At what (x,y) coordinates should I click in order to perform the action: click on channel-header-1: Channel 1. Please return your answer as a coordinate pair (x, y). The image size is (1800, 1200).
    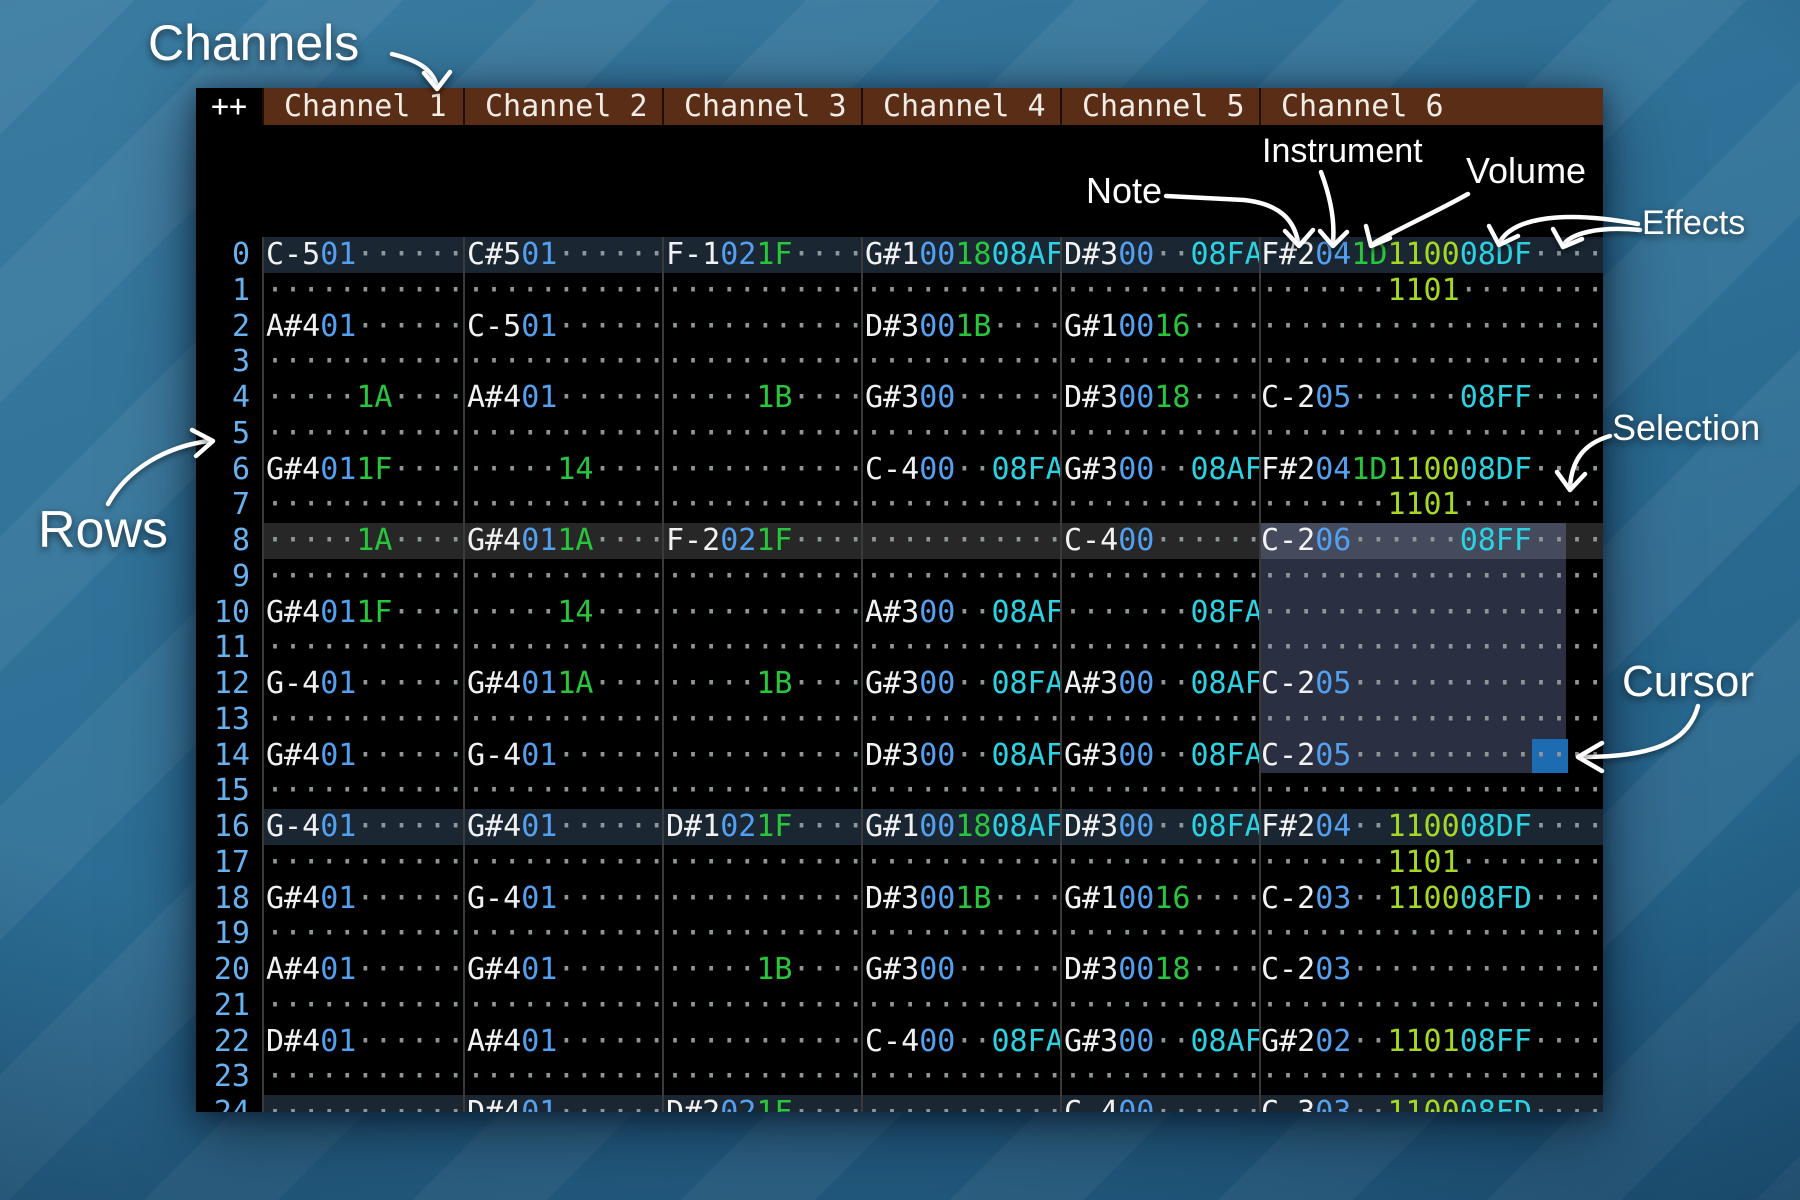
    Looking at the image, I should click on (362, 106).